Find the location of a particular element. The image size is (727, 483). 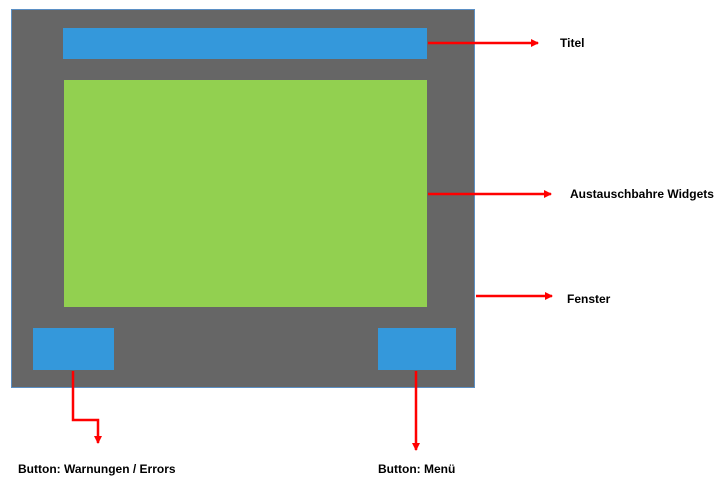

menu-button is located at coordinates (417, 349).